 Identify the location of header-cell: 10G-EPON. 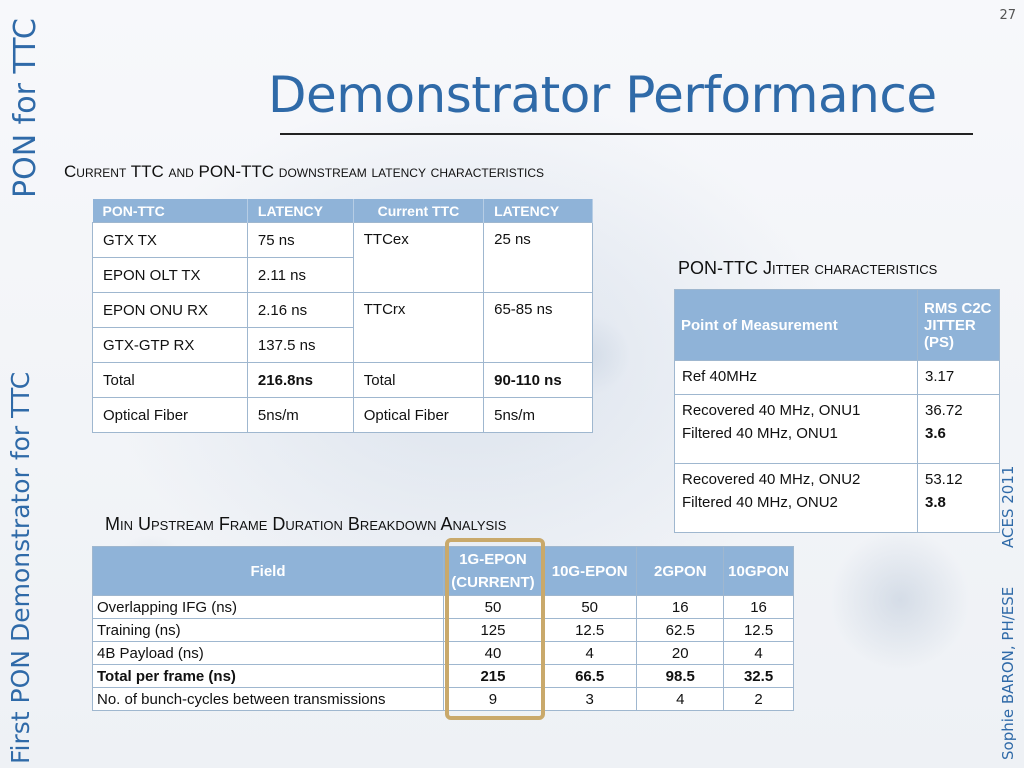
(589, 571).